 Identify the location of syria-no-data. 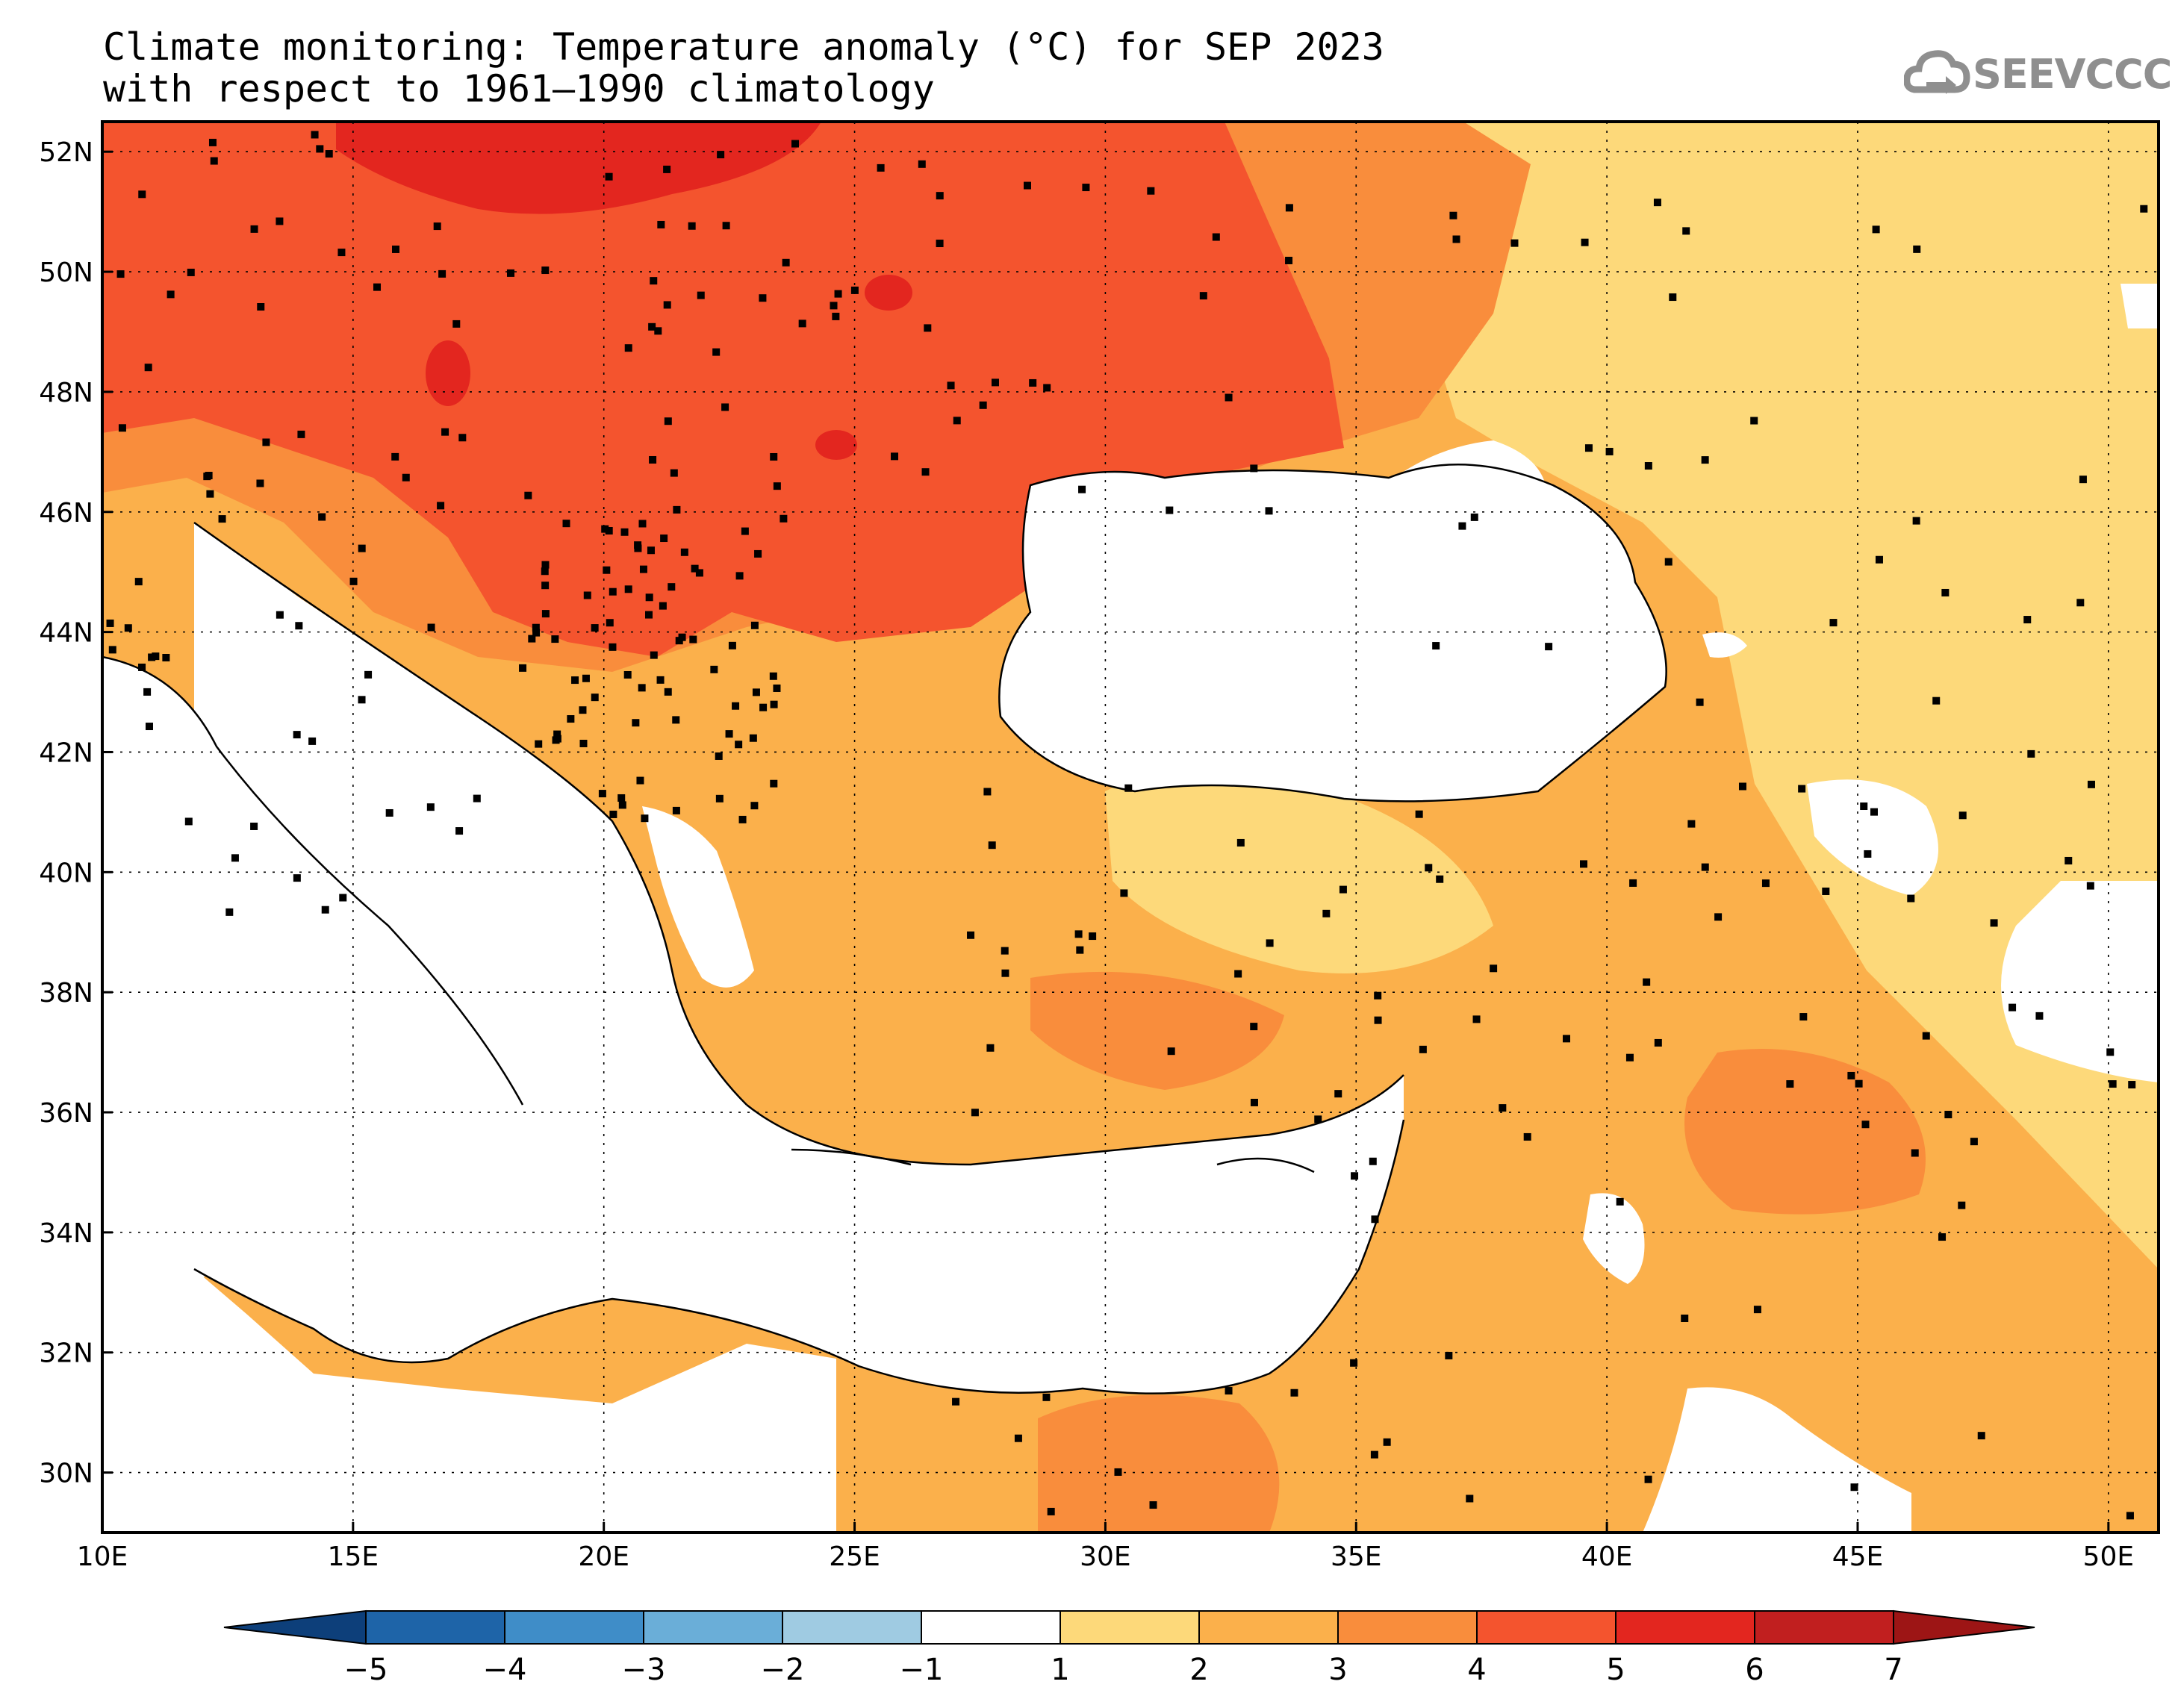
(1614, 1238).